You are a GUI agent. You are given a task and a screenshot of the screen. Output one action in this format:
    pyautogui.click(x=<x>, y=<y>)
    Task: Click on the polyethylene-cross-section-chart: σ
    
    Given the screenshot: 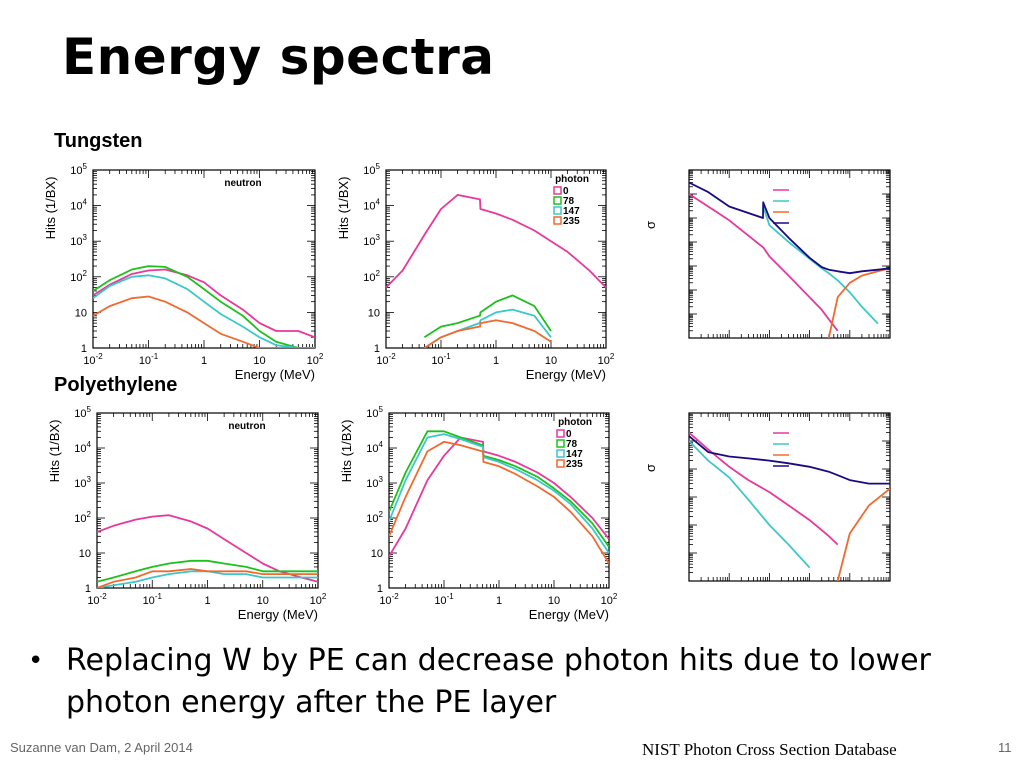 What is the action you would take?
    pyautogui.click(x=767, y=497)
    